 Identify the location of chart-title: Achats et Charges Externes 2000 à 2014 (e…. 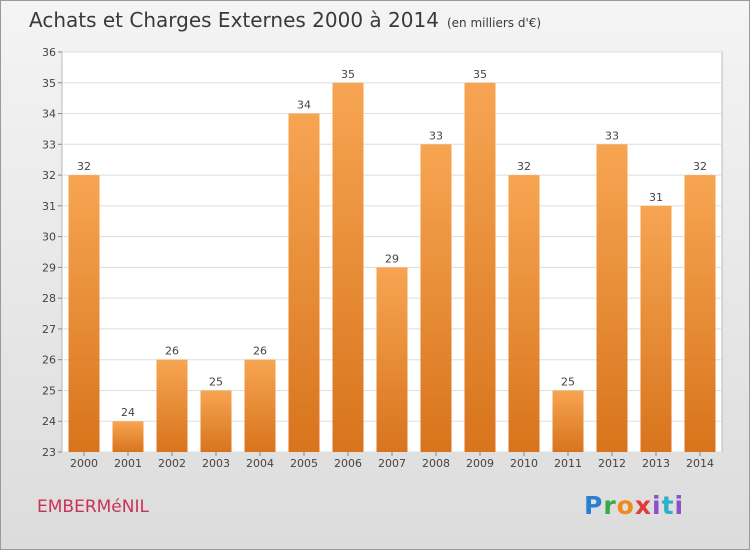
(285, 20).